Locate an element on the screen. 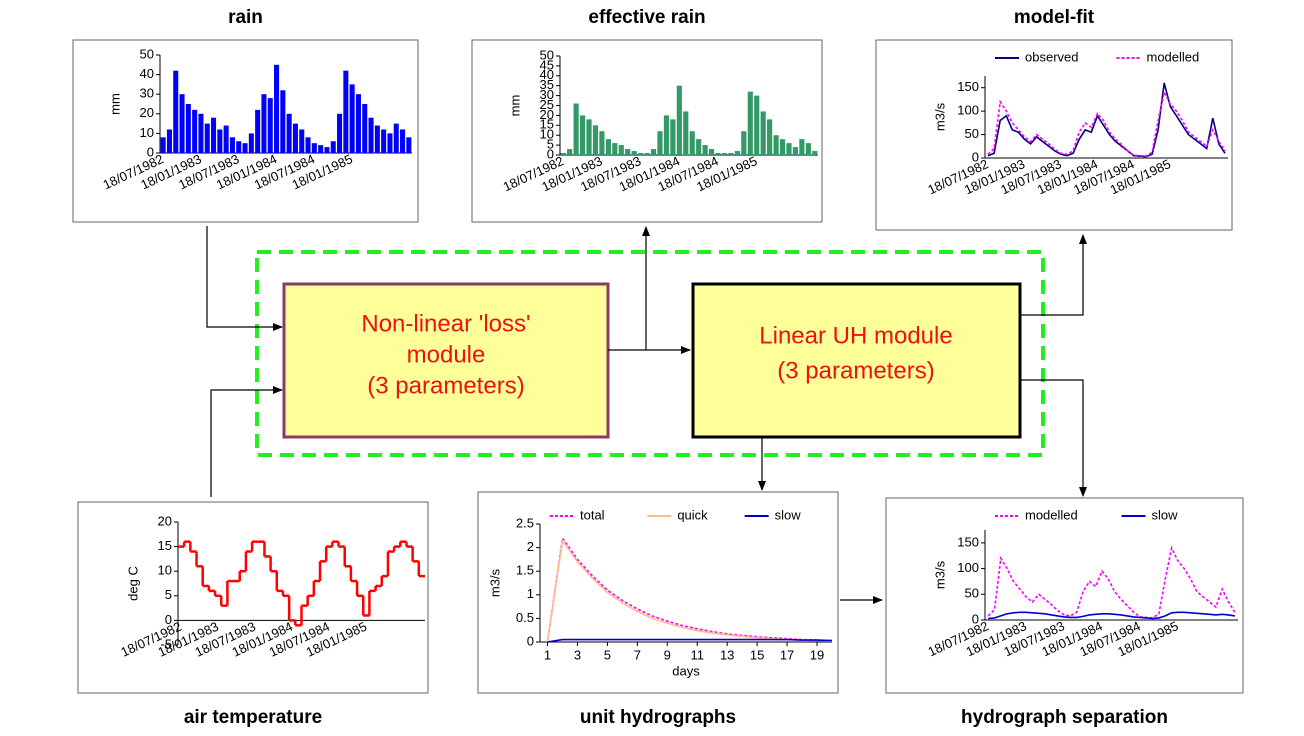  chart-title: rain is located at coordinates (245, 17).